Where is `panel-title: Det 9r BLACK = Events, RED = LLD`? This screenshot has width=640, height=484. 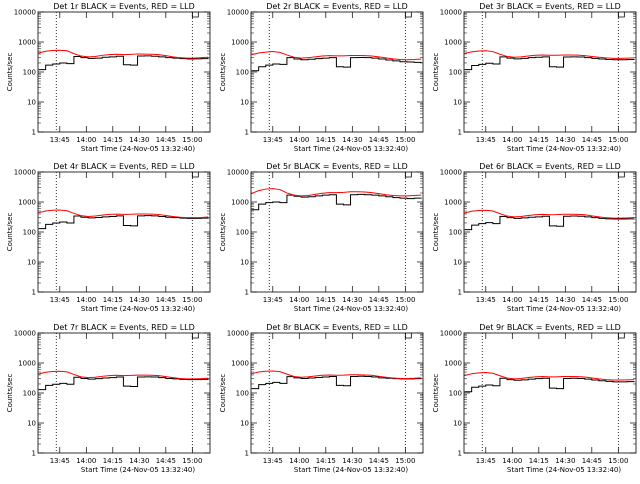 panel-title: Det 9r BLACK = Events, RED = LLD is located at coordinates (550, 327).